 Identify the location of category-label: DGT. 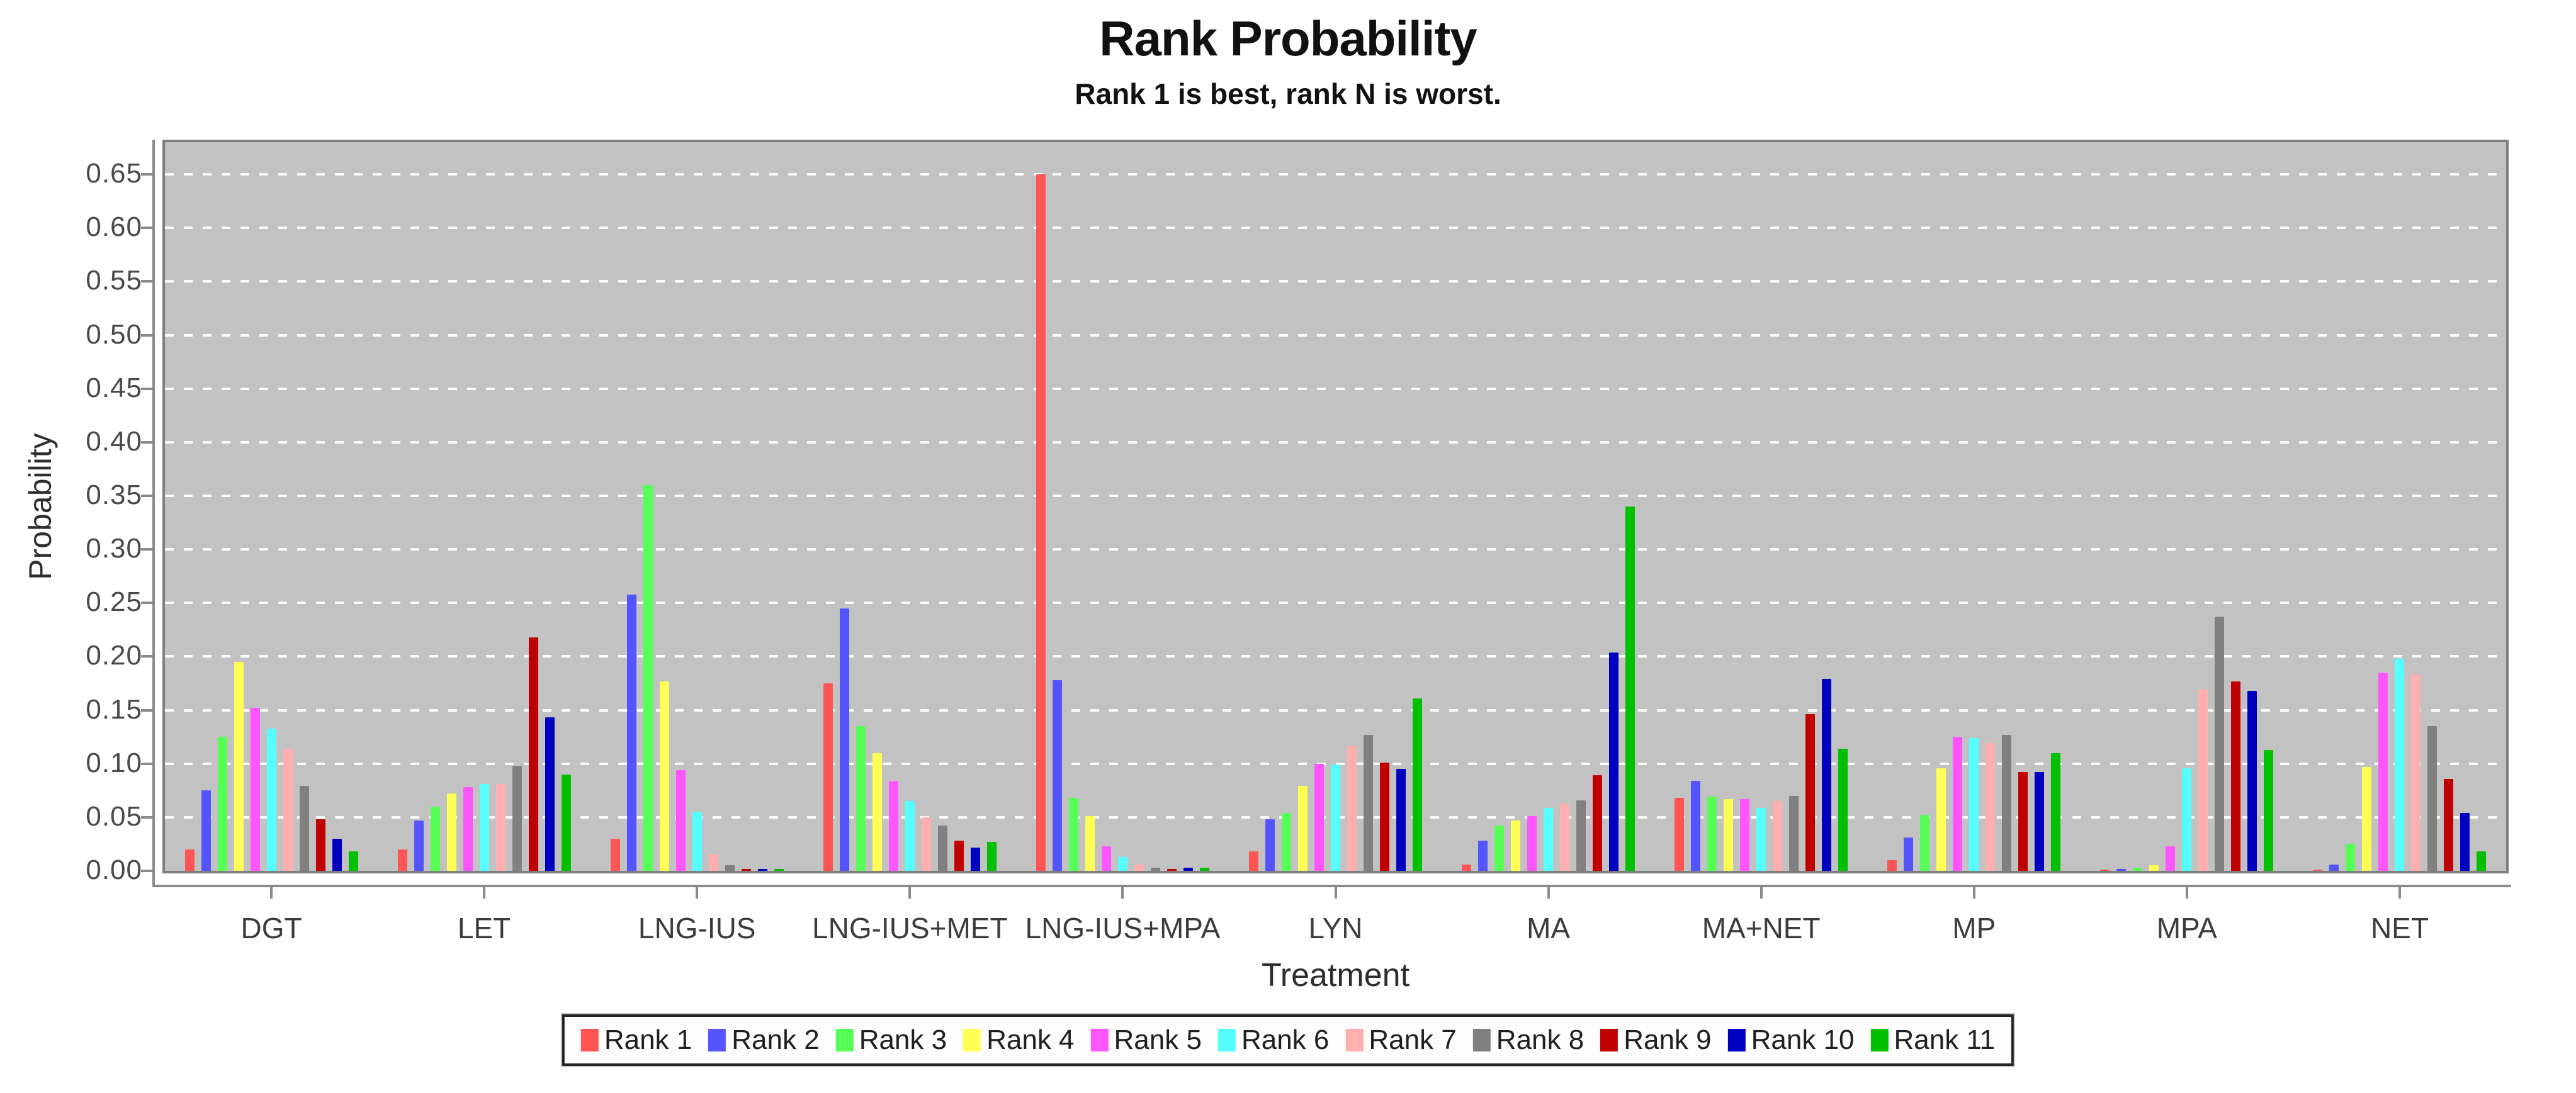
(271, 928).